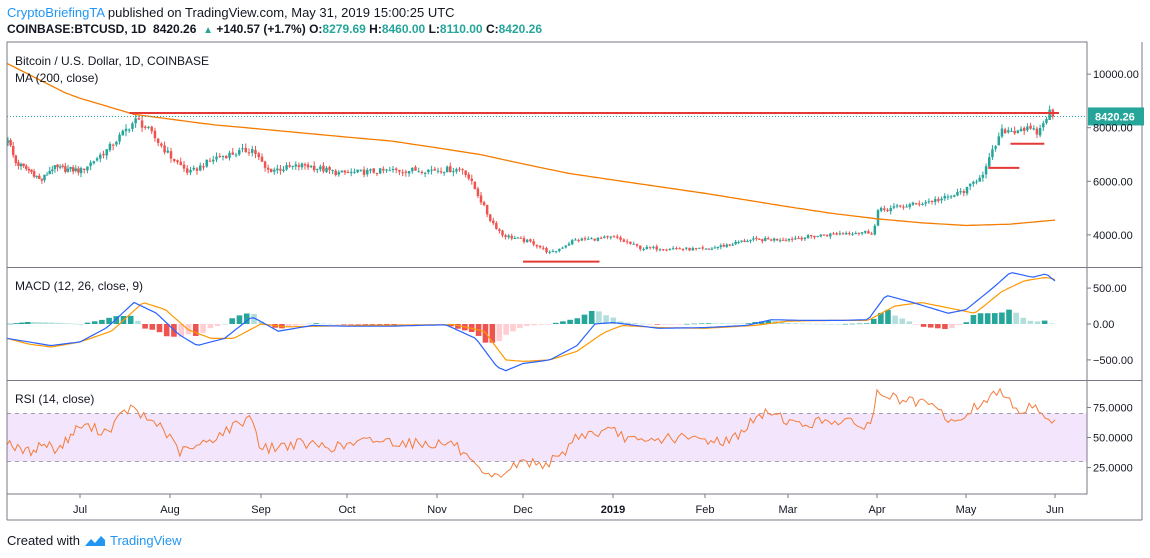 The image size is (1150, 558). I want to click on rsi-axis-tick-label: 50.0000, so click(1113, 439).